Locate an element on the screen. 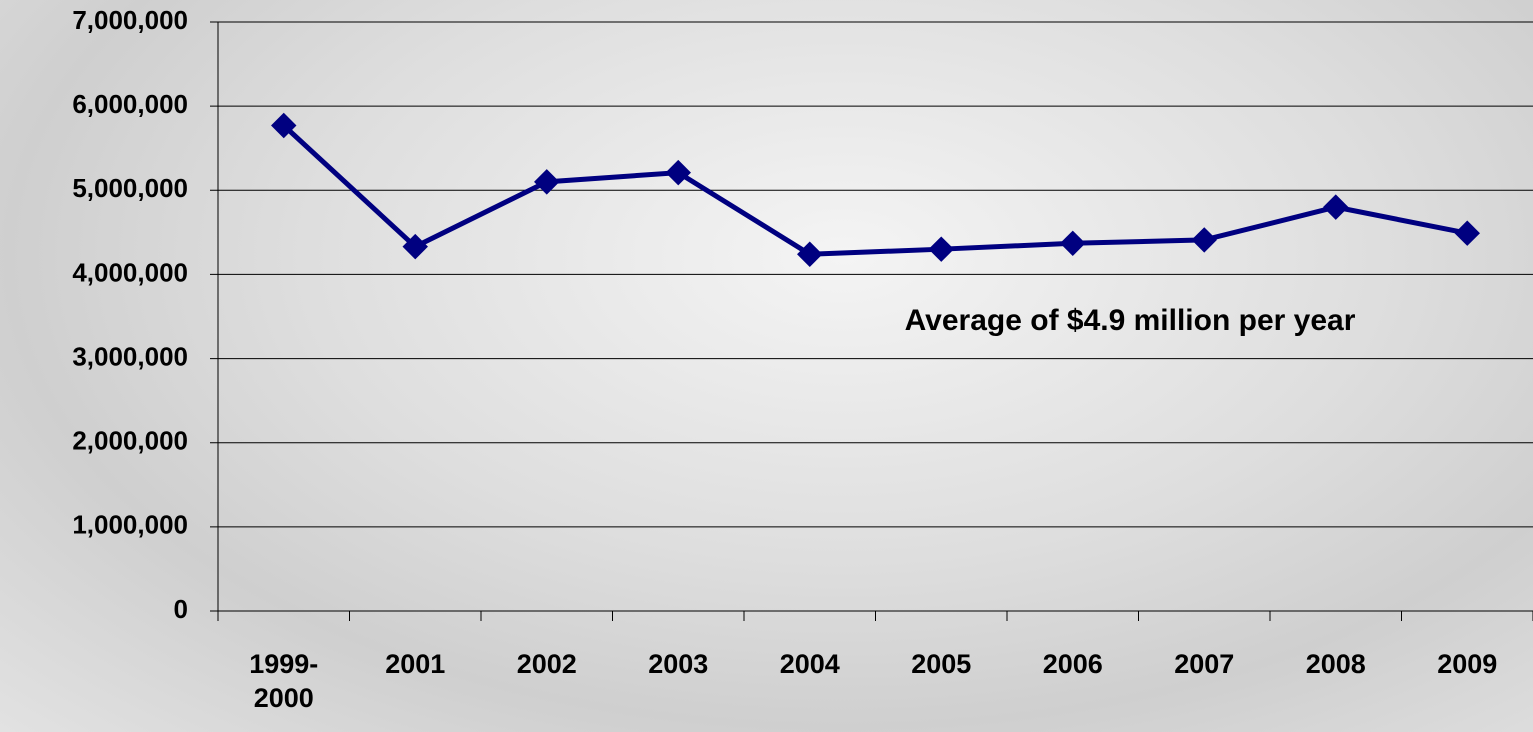 The image size is (1533, 732). x-tick-label: 2001 is located at coordinates (415, 664).